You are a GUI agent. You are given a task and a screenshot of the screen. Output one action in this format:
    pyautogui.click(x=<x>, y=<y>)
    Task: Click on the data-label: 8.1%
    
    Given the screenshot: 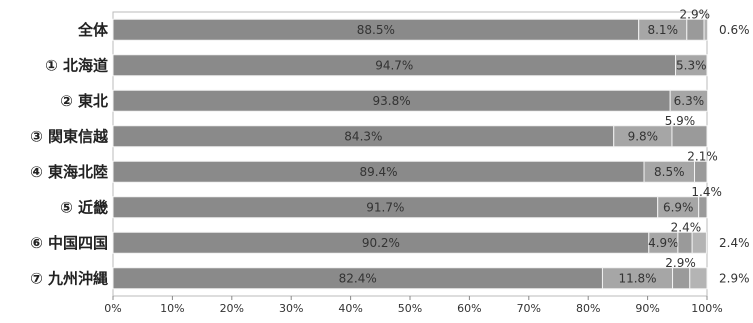 What is the action you would take?
    pyautogui.click(x=662, y=30)
    